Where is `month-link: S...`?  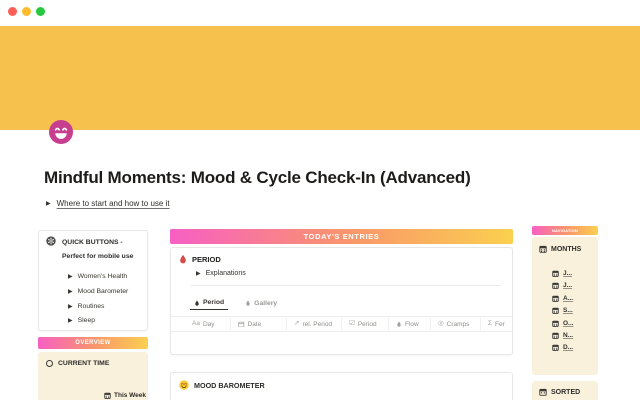 month-link: S... is located at coordinates (562, 310).